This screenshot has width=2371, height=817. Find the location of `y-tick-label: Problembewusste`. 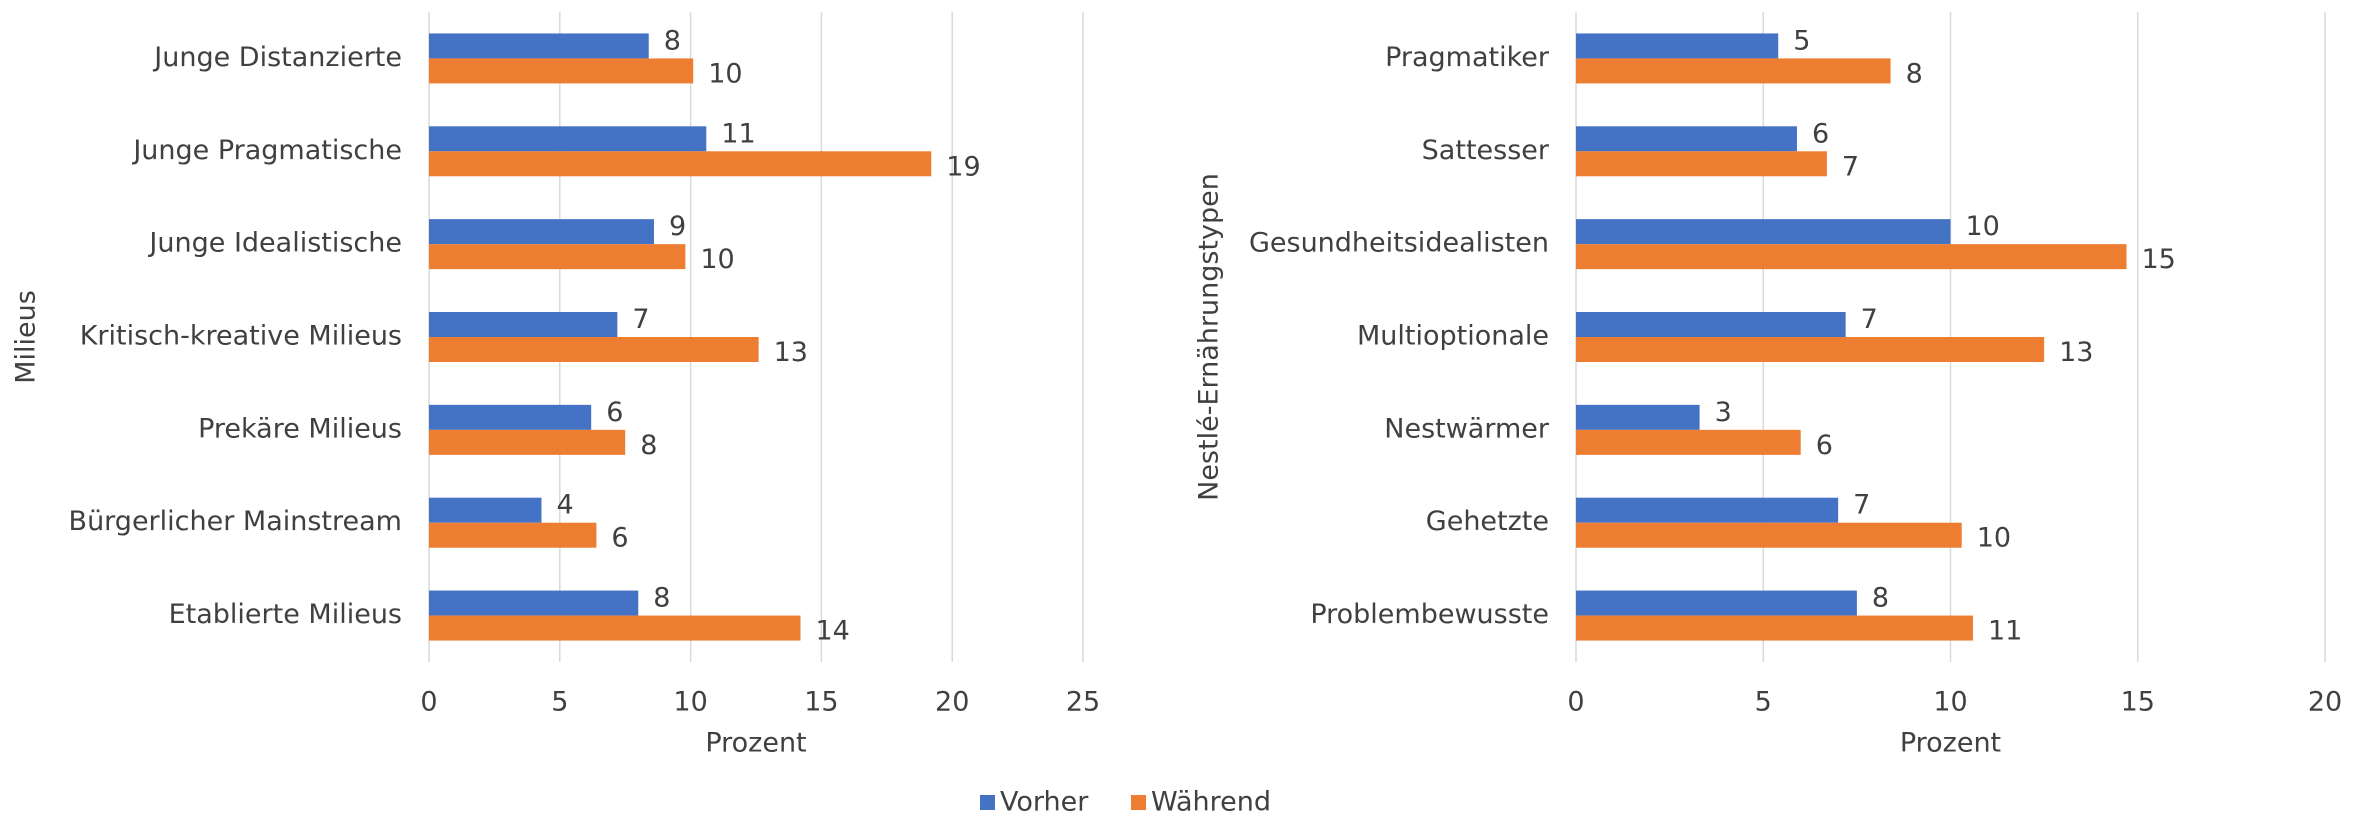

y-tick-label: Problembewusste is located at coordinates (1429, 614).